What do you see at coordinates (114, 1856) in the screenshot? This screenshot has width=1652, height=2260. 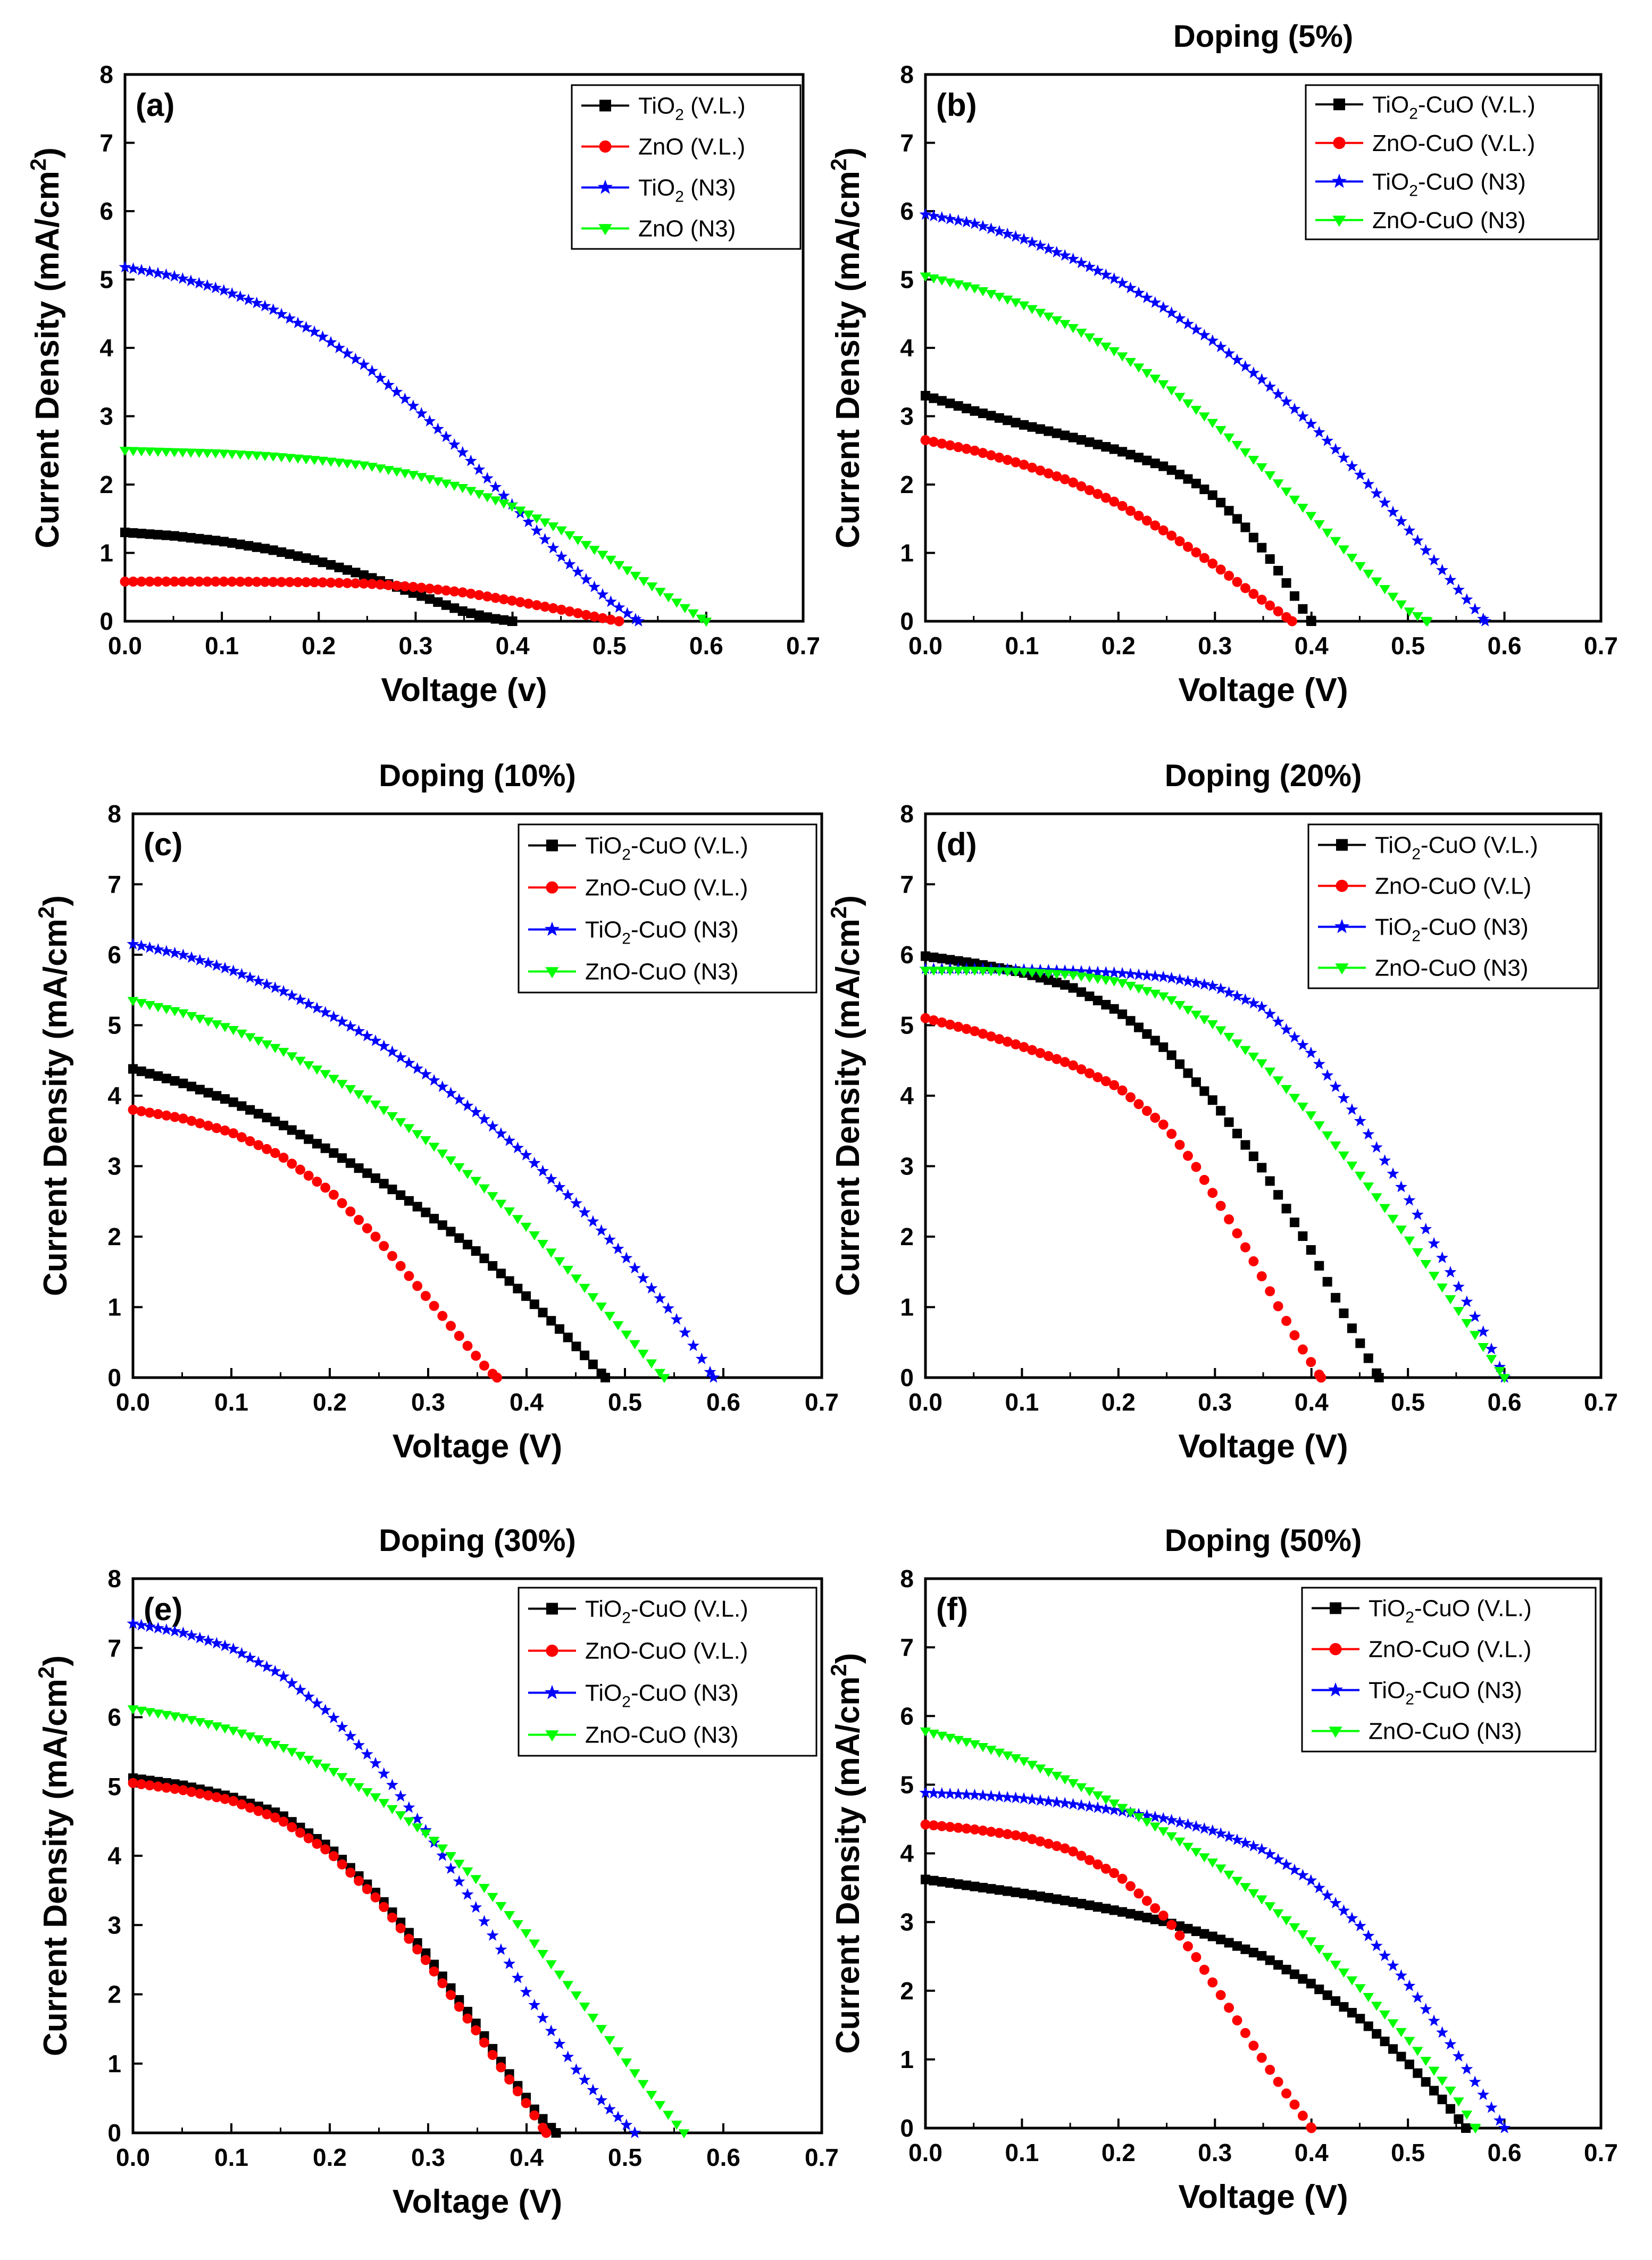 I see `y-tick-label: 4` at bounding box center [114, 1856].